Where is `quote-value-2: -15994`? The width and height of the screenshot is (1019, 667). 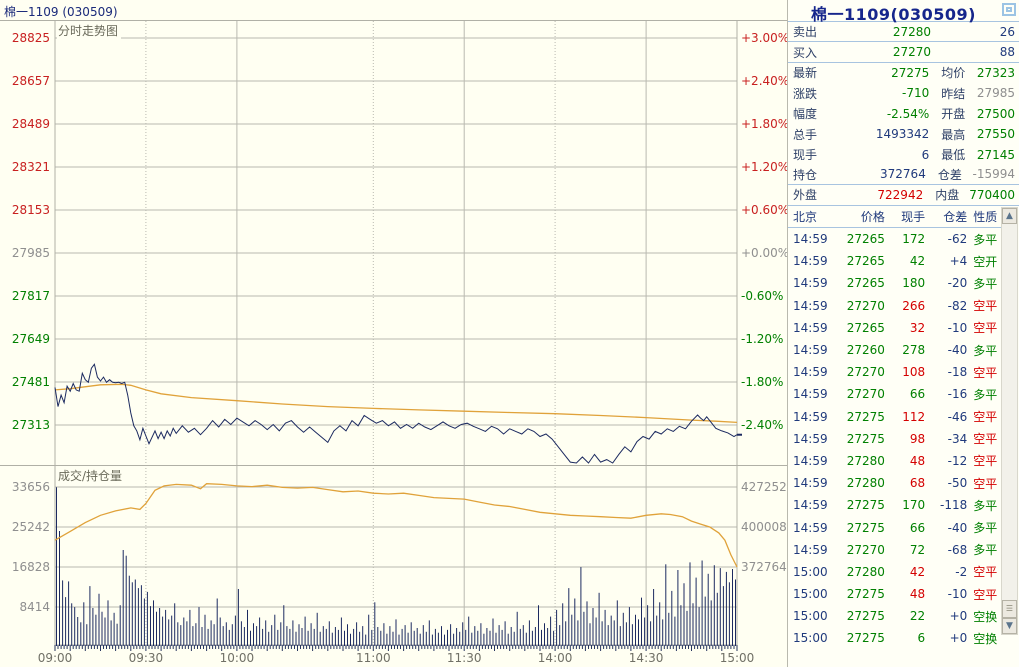
quote-value-2: -15994 is located at coordinates (993, 174).